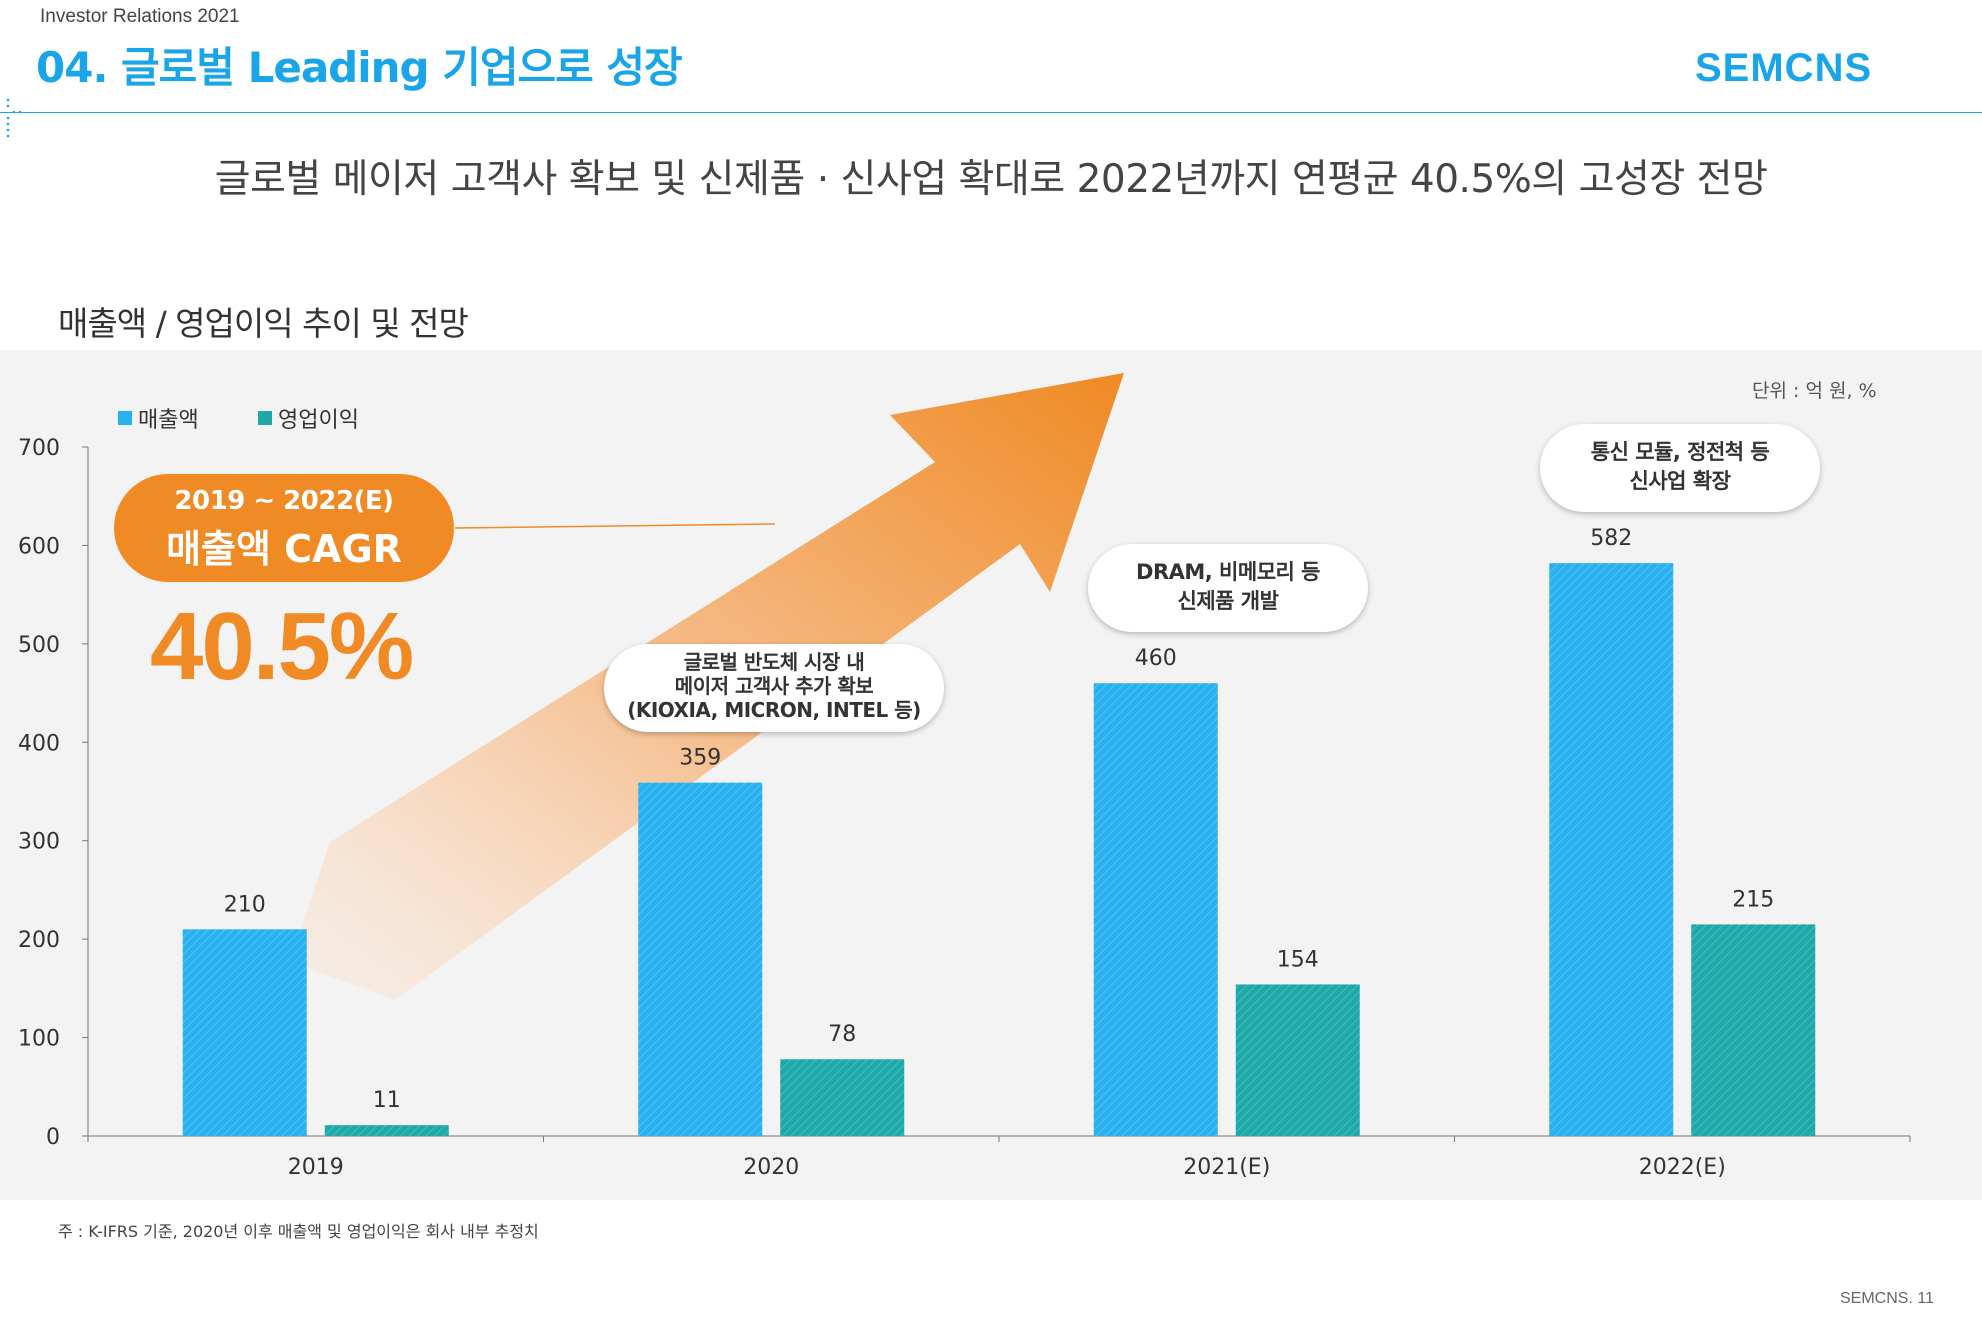 Image resolution: width=1982 pixels, height=1322 pixels. What do you see at coordinates (53, 1137) in the screenshot?
I see `y-tick-label: 0` at bounding box center [53, 1137].